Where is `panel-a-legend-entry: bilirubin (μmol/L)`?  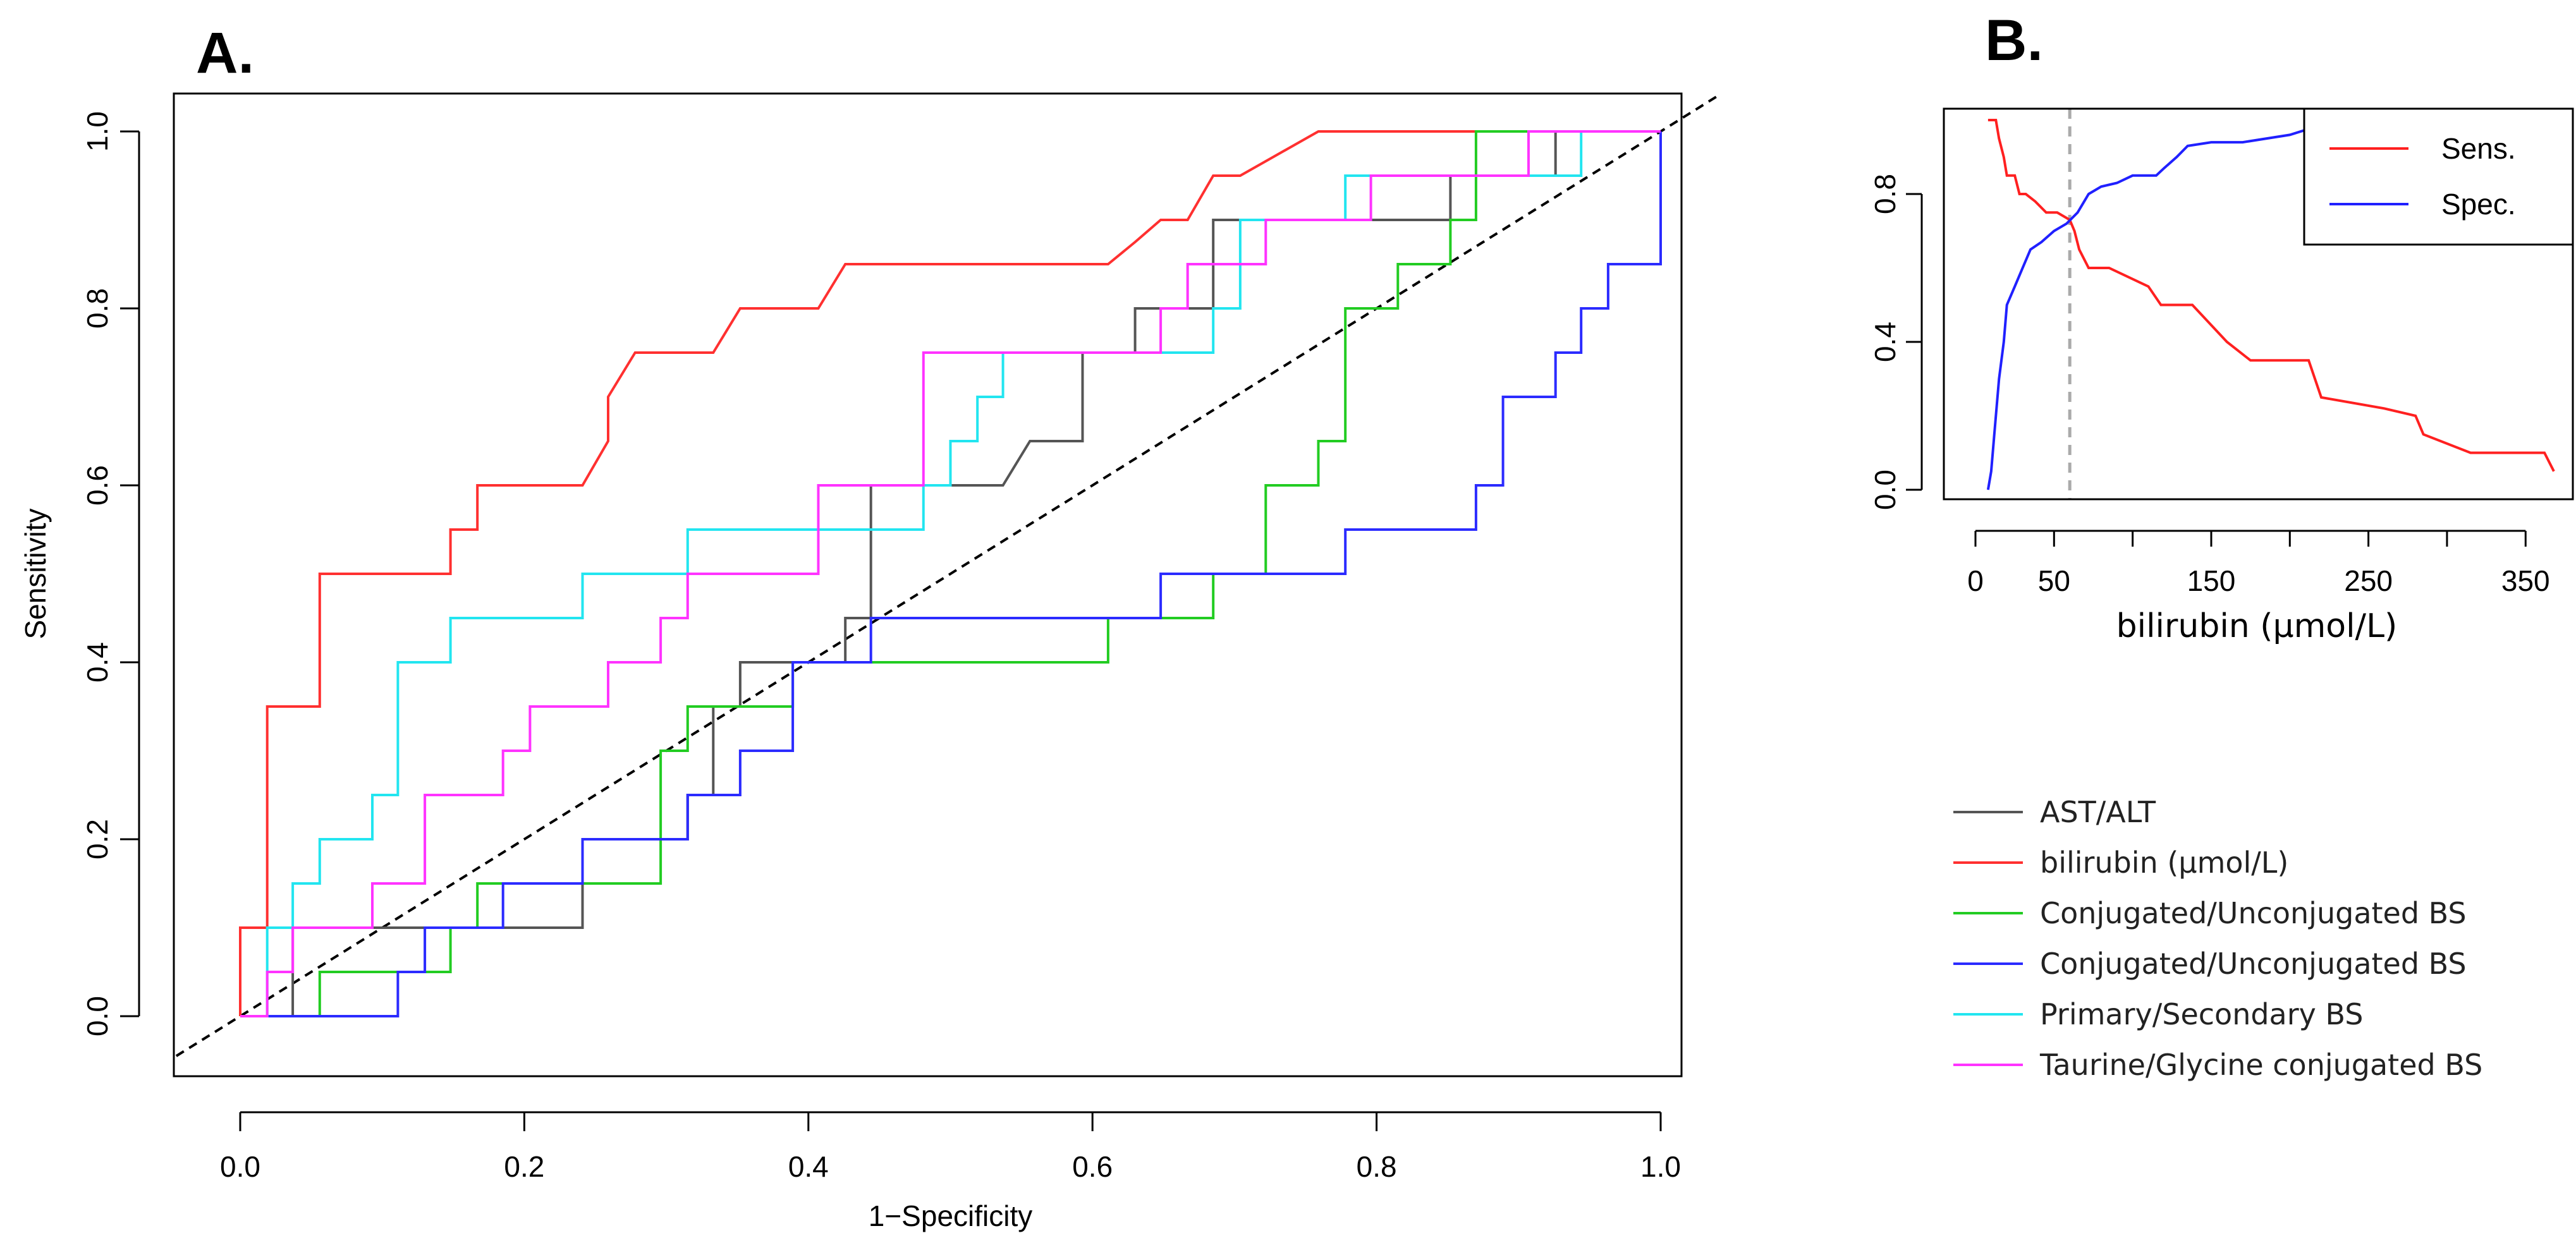 panel-a-legend-entry: bilirubin (μmol/L) is located at coordinates (2164, 863).